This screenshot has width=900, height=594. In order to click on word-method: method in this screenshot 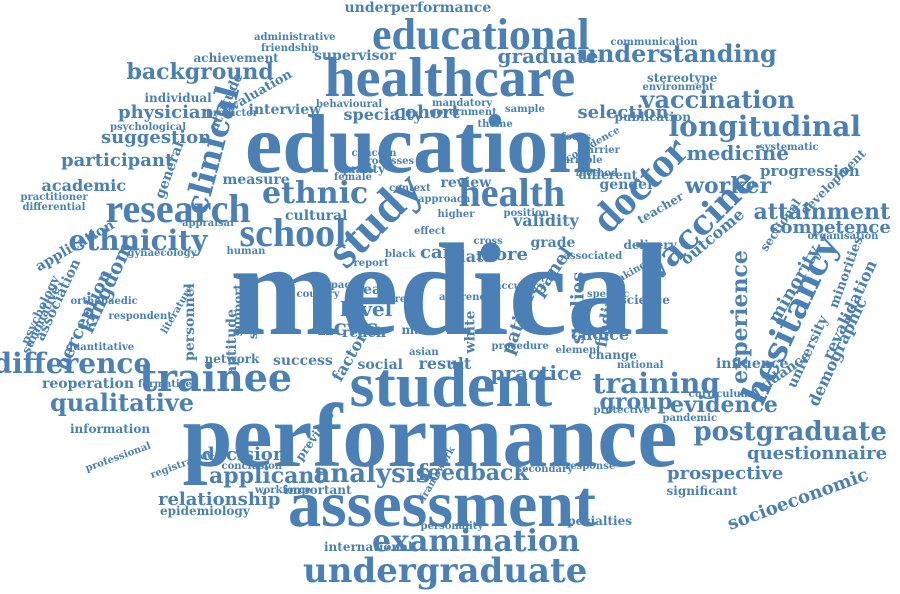, I will do `click(597, 173)`.